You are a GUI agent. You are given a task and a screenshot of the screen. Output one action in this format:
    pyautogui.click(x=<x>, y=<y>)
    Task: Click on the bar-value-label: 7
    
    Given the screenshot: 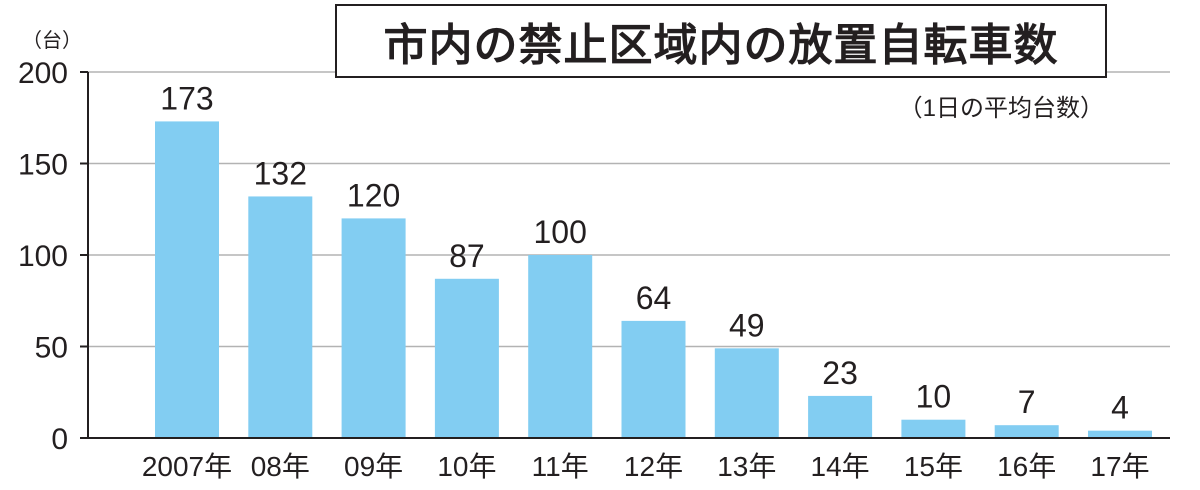 What is the action you would take?
    pyautogui.click(x=1027, y=402)
    